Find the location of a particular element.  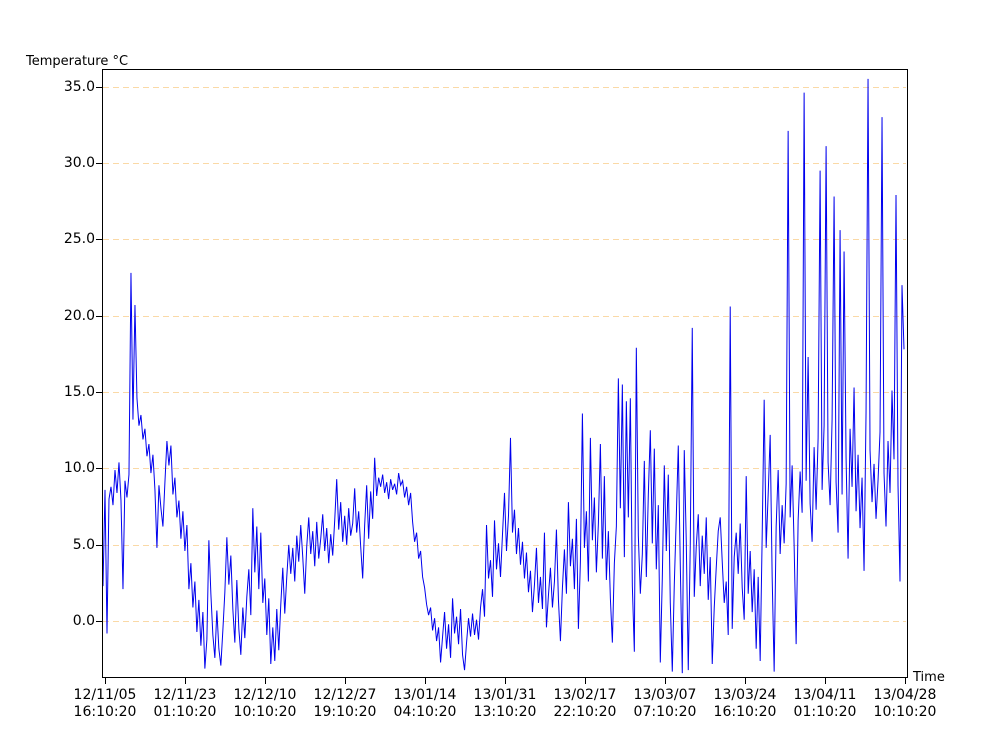

y-tick-label: 25.0 is located at coordinates (79, 239).